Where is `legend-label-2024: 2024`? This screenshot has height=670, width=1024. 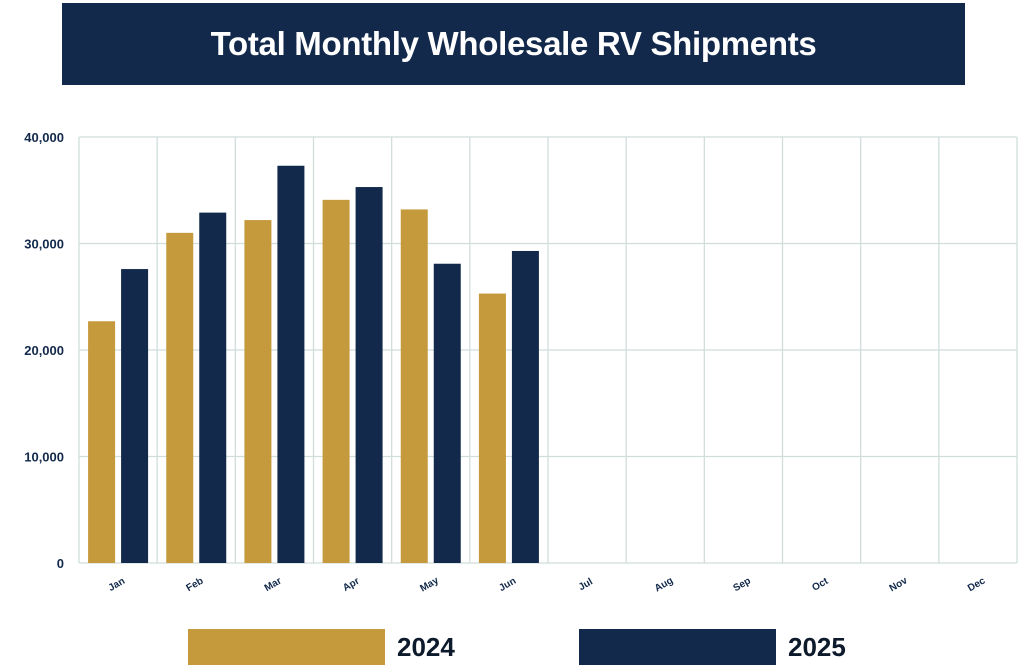
legend-label-2024: 2024 is located at coordinates (426, 646).